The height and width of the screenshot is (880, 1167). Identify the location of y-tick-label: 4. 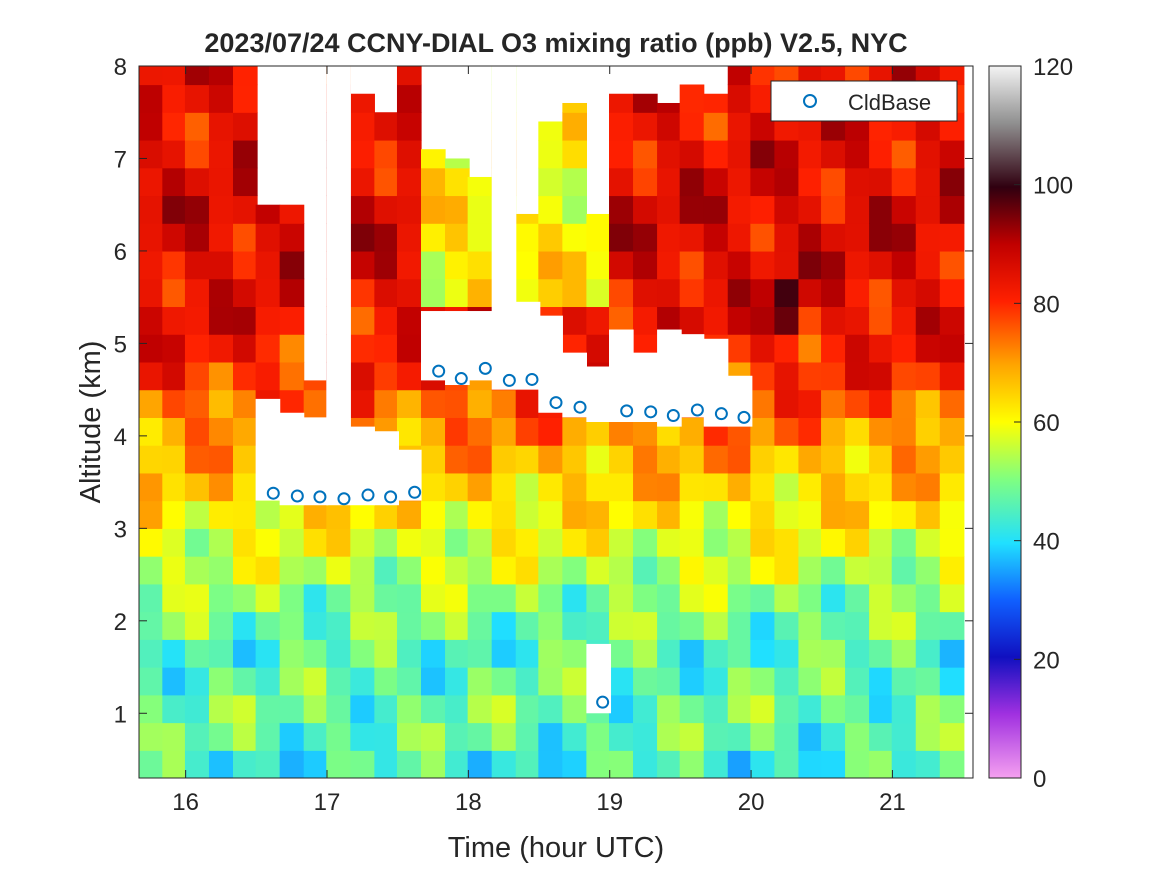
(120, 437).